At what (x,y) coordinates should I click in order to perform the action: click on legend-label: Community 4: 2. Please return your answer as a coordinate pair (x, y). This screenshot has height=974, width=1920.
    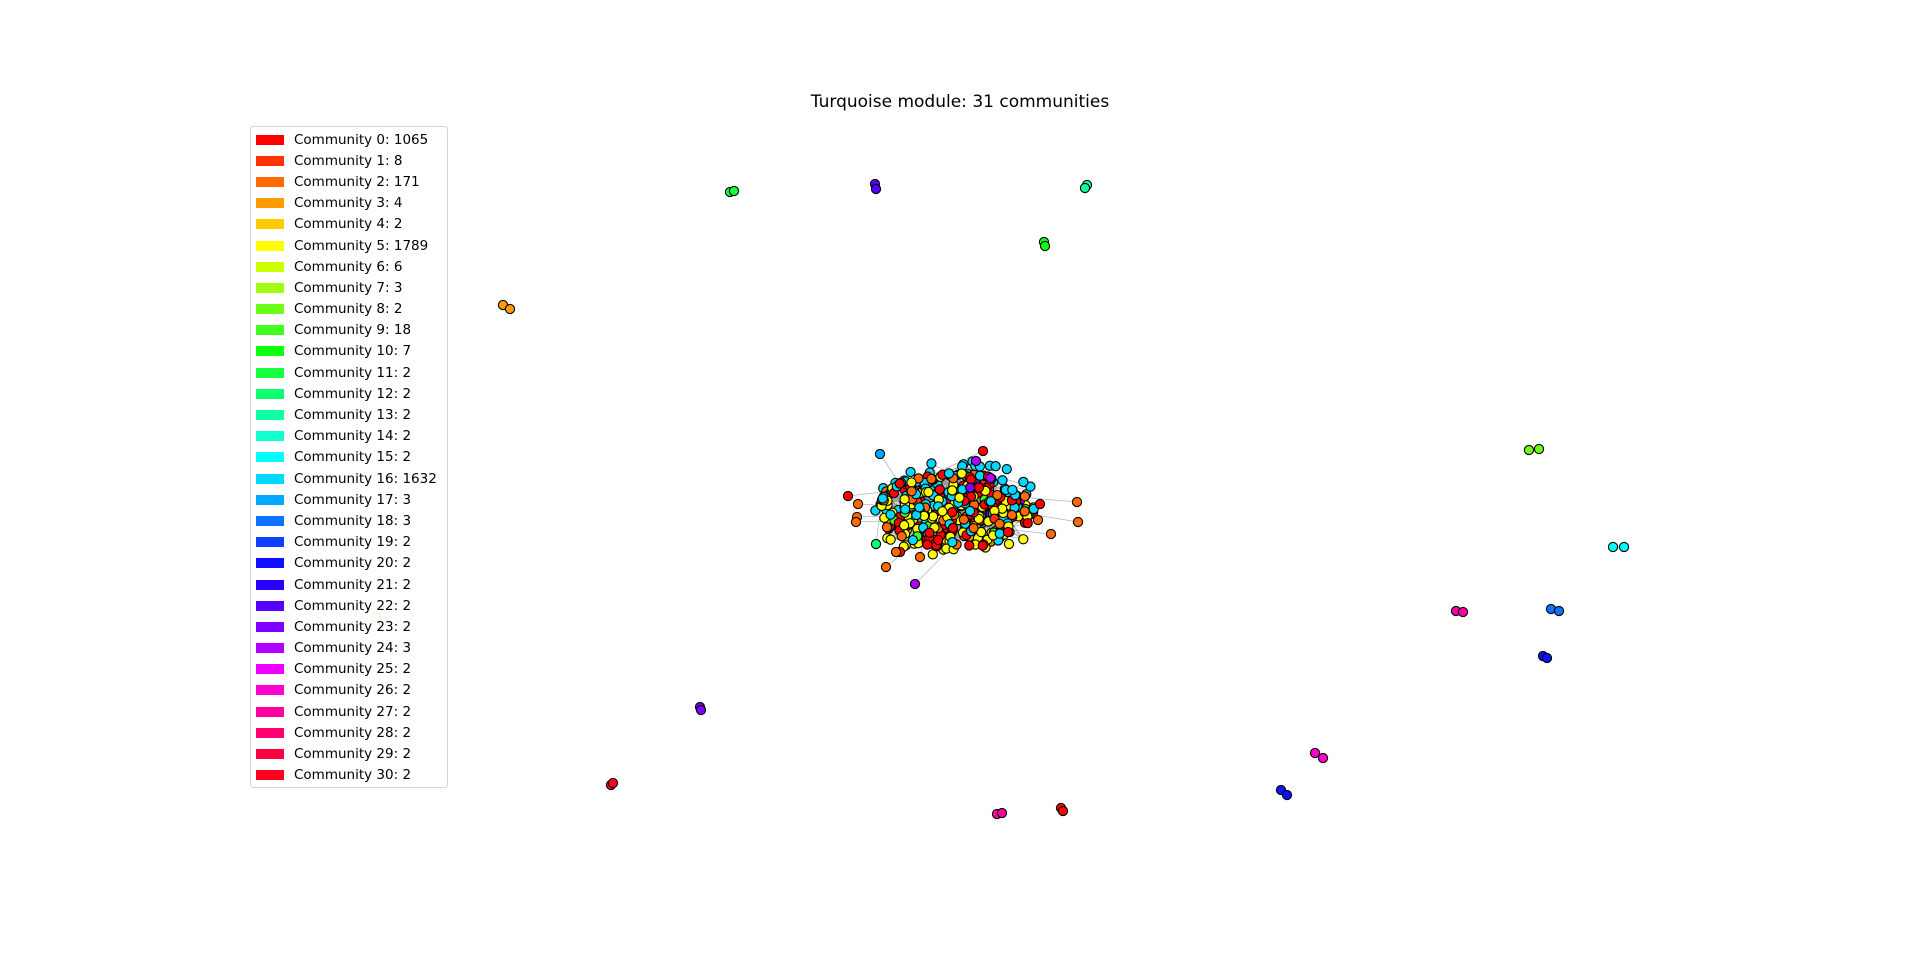
    Looking at the image, I should click on (348, 224).